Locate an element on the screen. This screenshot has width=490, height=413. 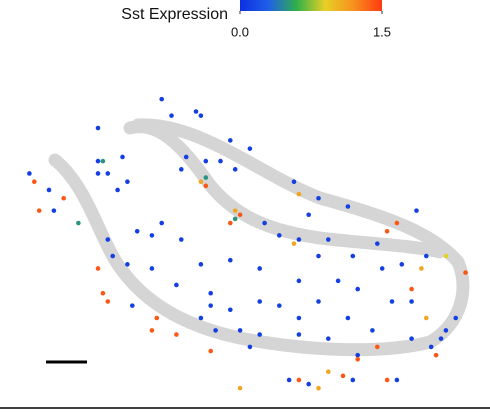
colorbar-tick-label: 0.0 is located at coordinates (240, 31).